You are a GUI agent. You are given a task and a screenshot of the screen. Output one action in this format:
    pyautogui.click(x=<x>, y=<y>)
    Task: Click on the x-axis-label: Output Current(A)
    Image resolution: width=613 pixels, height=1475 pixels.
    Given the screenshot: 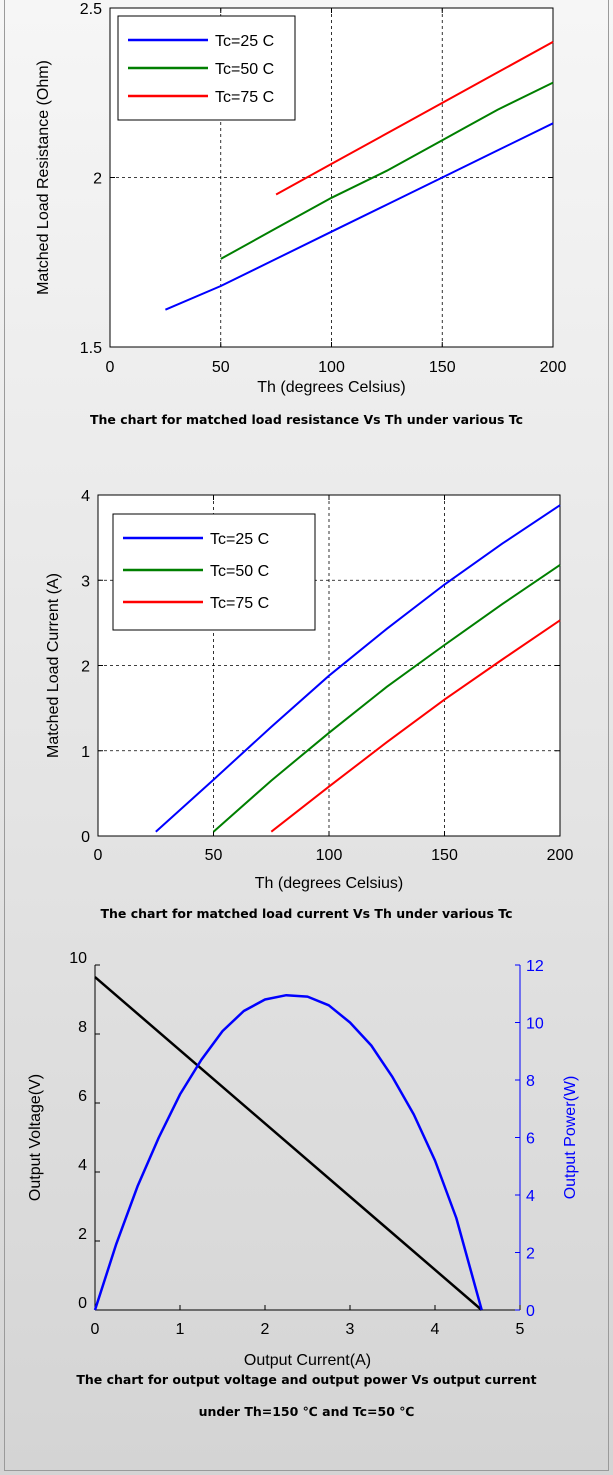 What is the action you would take?
    pyautogui.click(x=307, y=1360)
    